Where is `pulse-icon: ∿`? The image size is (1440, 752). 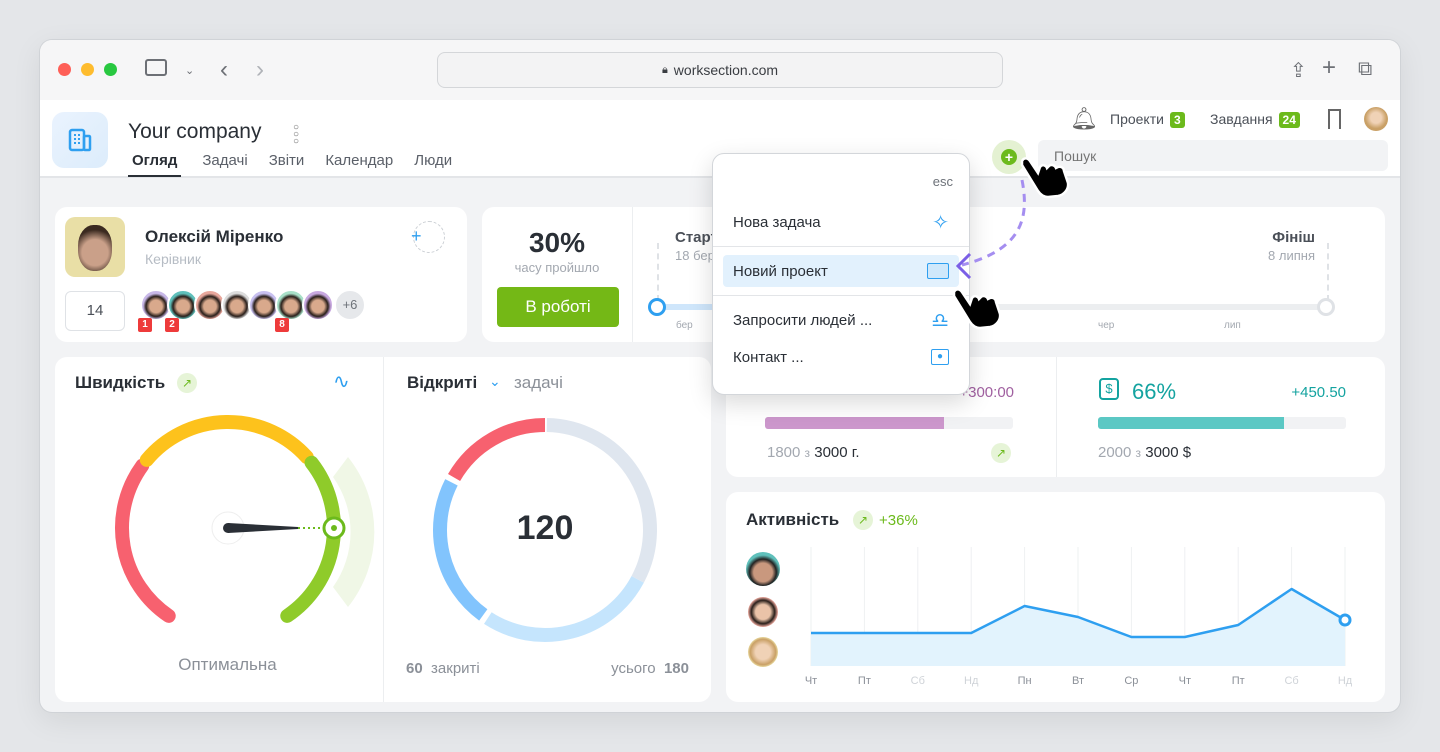 pulse-icon: ∿ is located at coordinates (341, 382).